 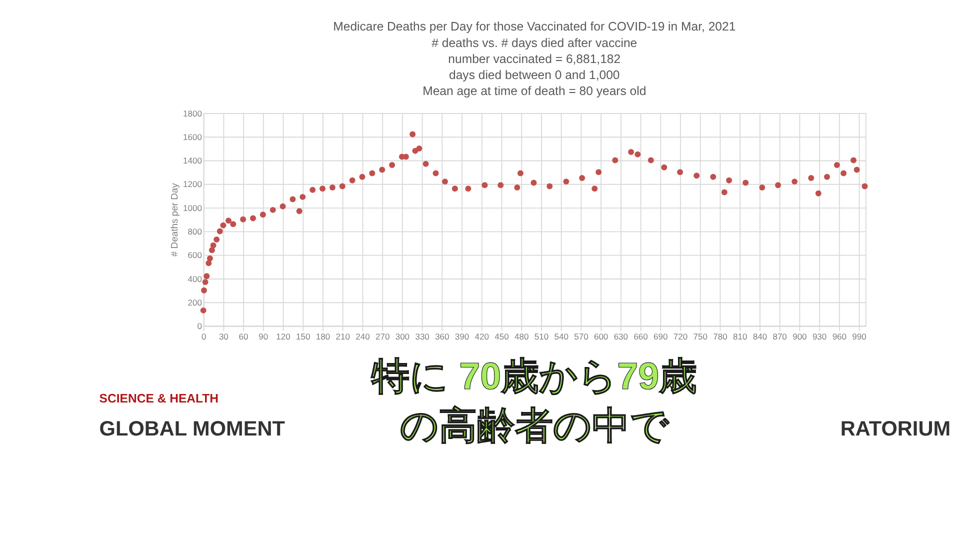 What do you see at coordinates (303, 337) in the screenshot?
I see `x-tick-label: 150` at bounding box center [303, 337].